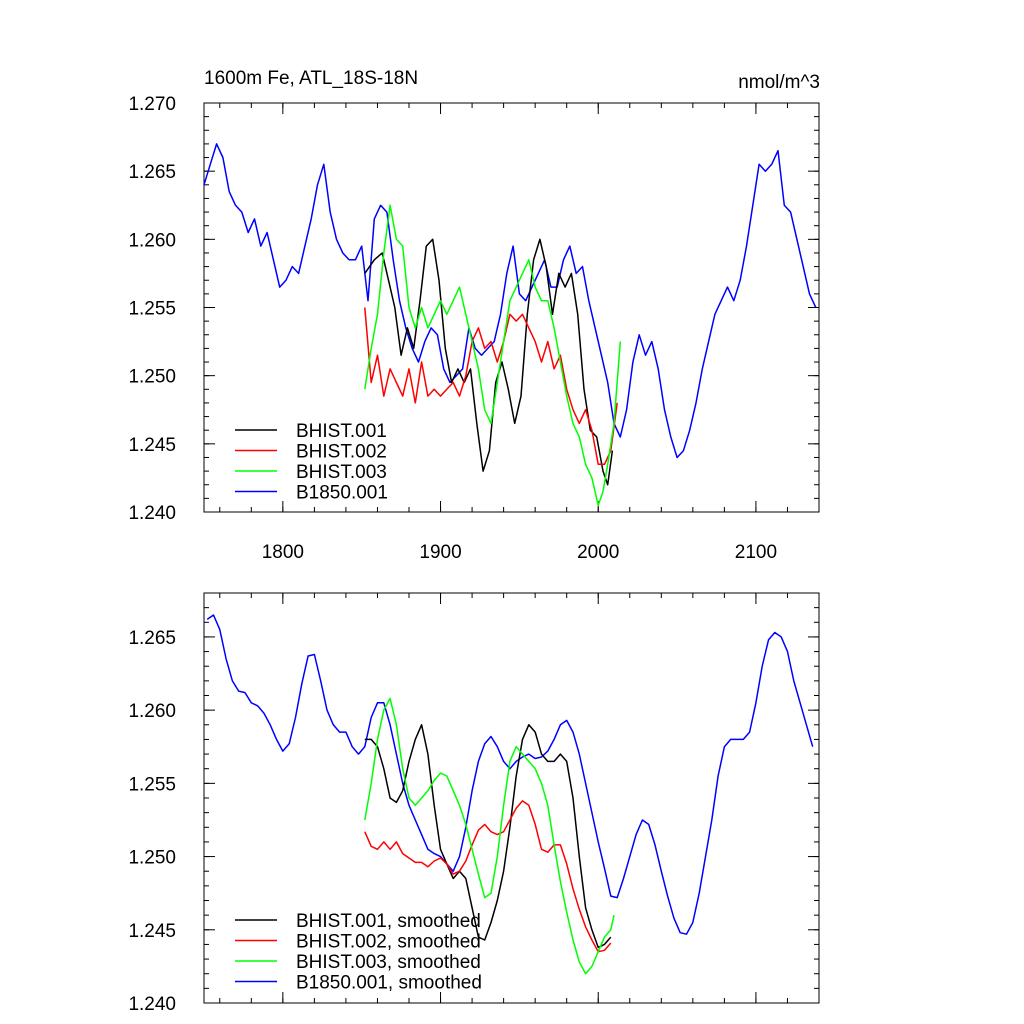 This screenshot has width=1024, height=1024. What do you see at coordinates (756, 552) in the screenshot?
I see `x-tick-label: 2100` at bounding box center [756, 552].